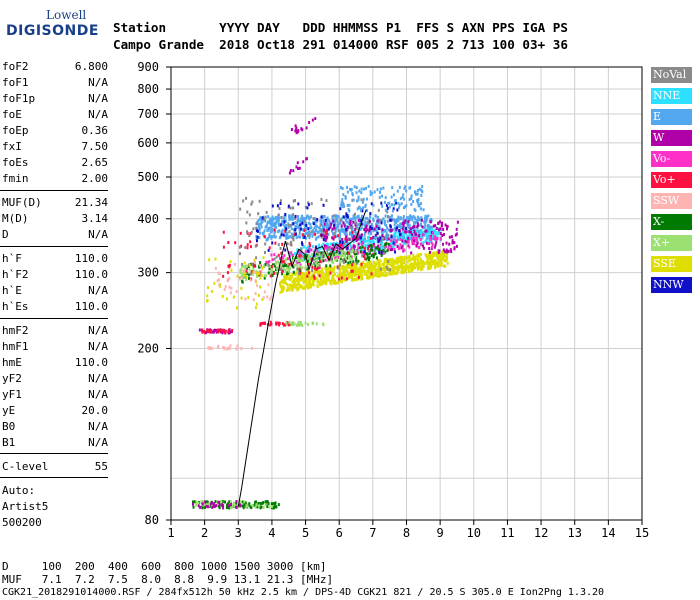 The image size is (700, 600). Describe the element at coordinates (15, 218) in the screenshot. I see `param-name: M(D)` at that location.